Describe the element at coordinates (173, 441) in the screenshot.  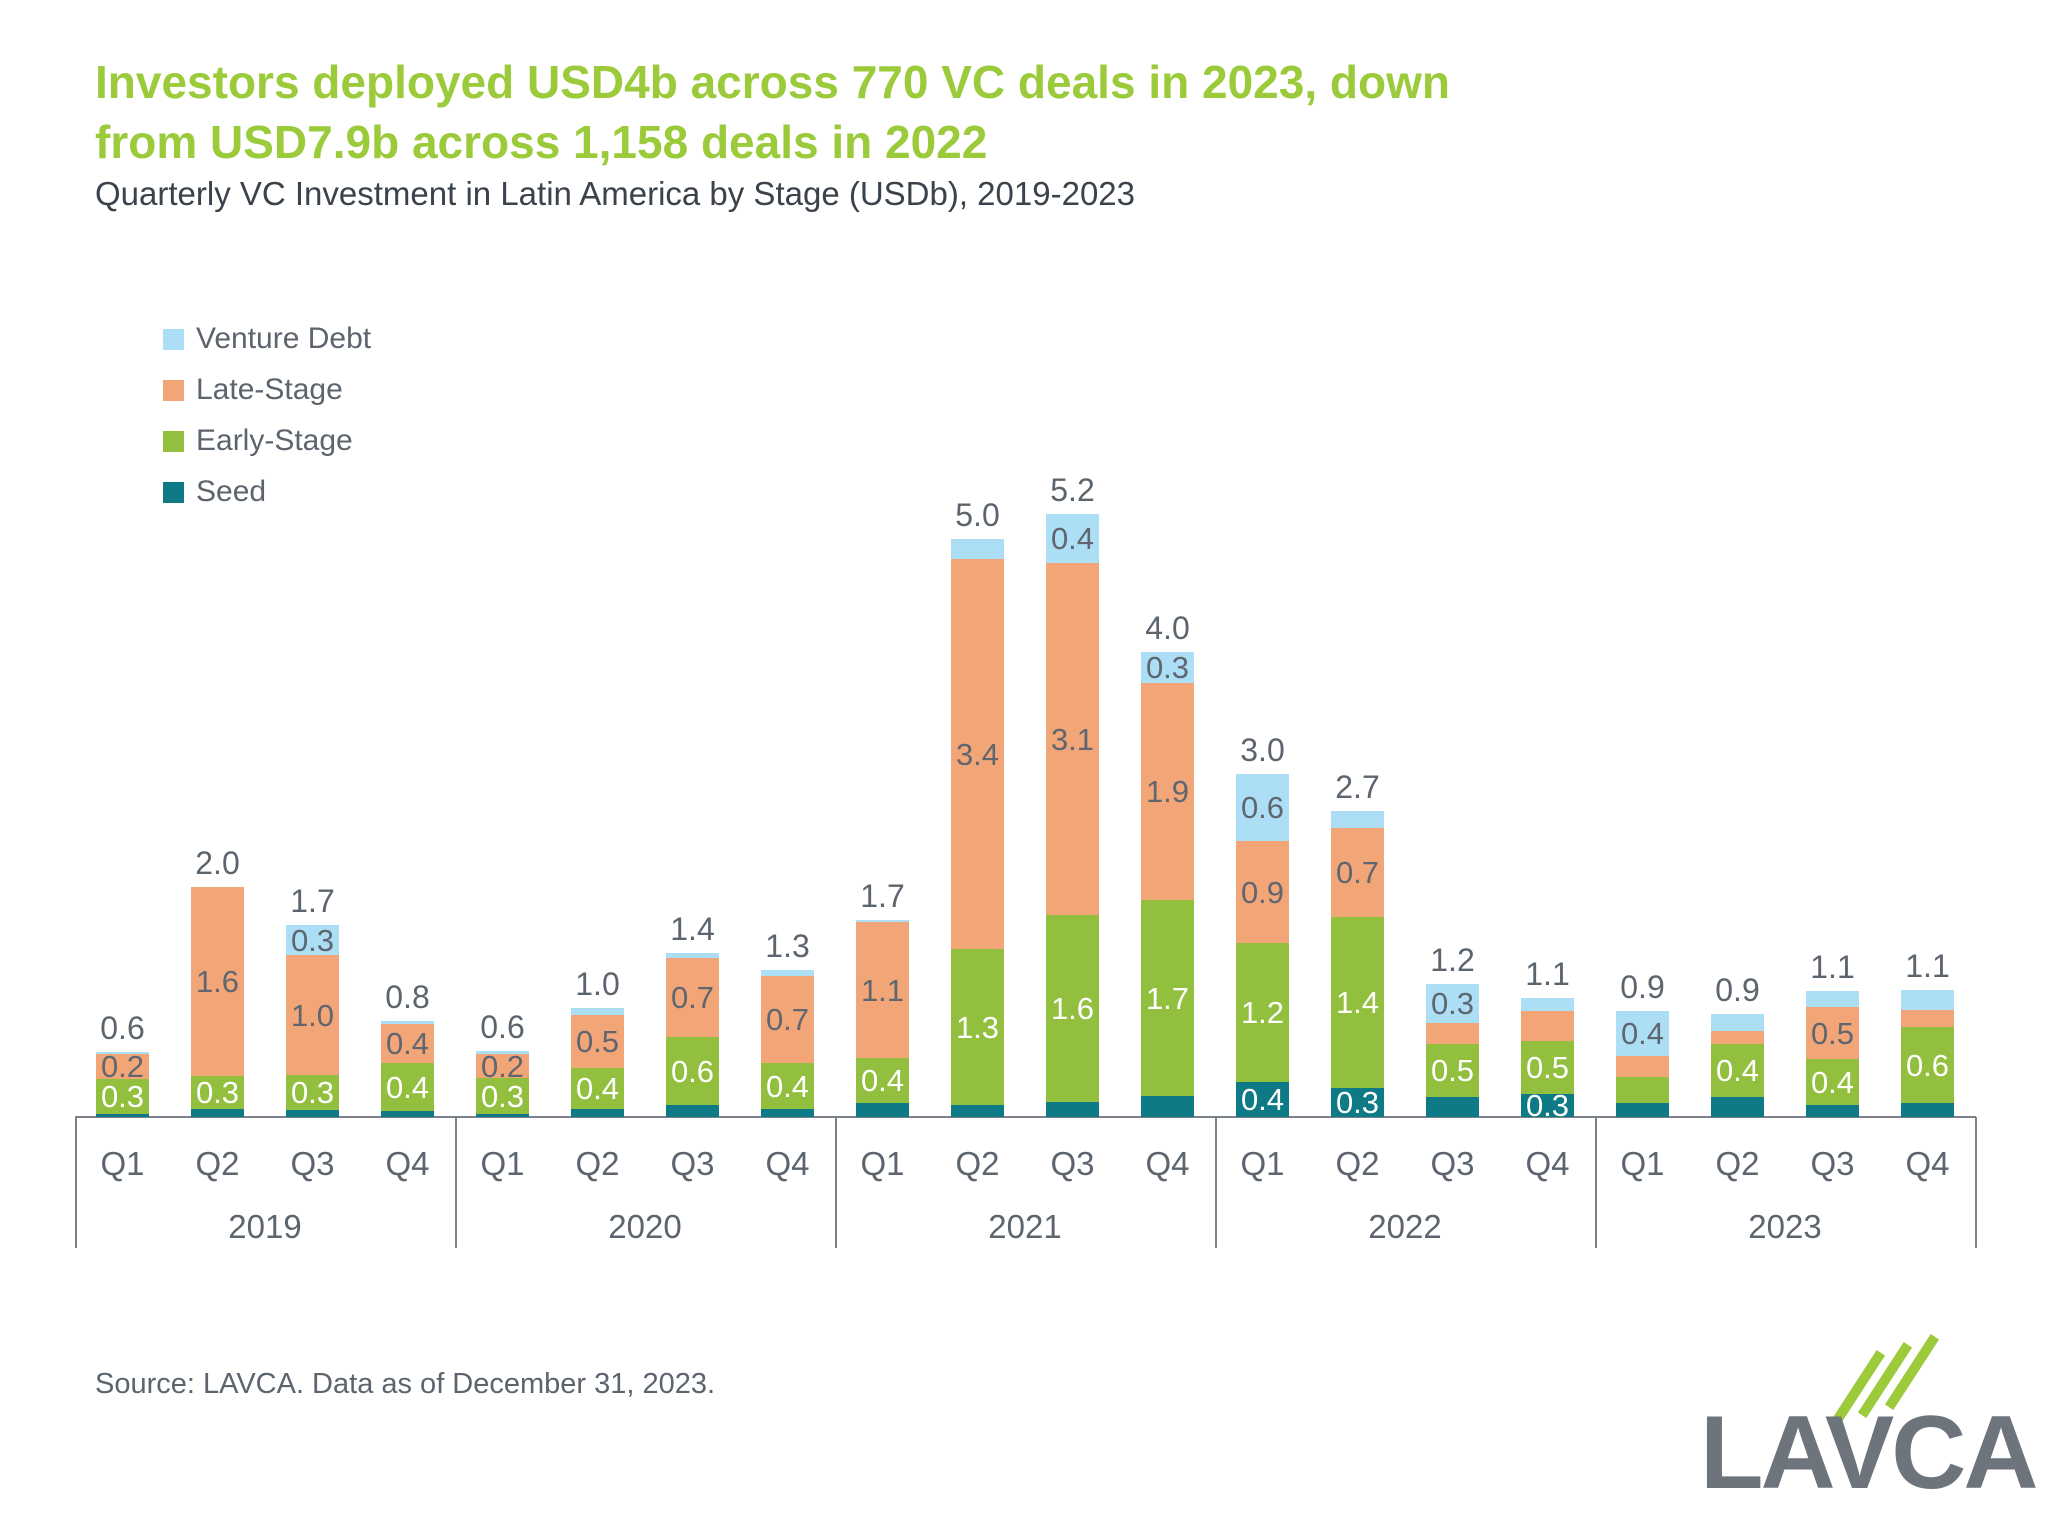
I see `legend-swatch-early` at that location.